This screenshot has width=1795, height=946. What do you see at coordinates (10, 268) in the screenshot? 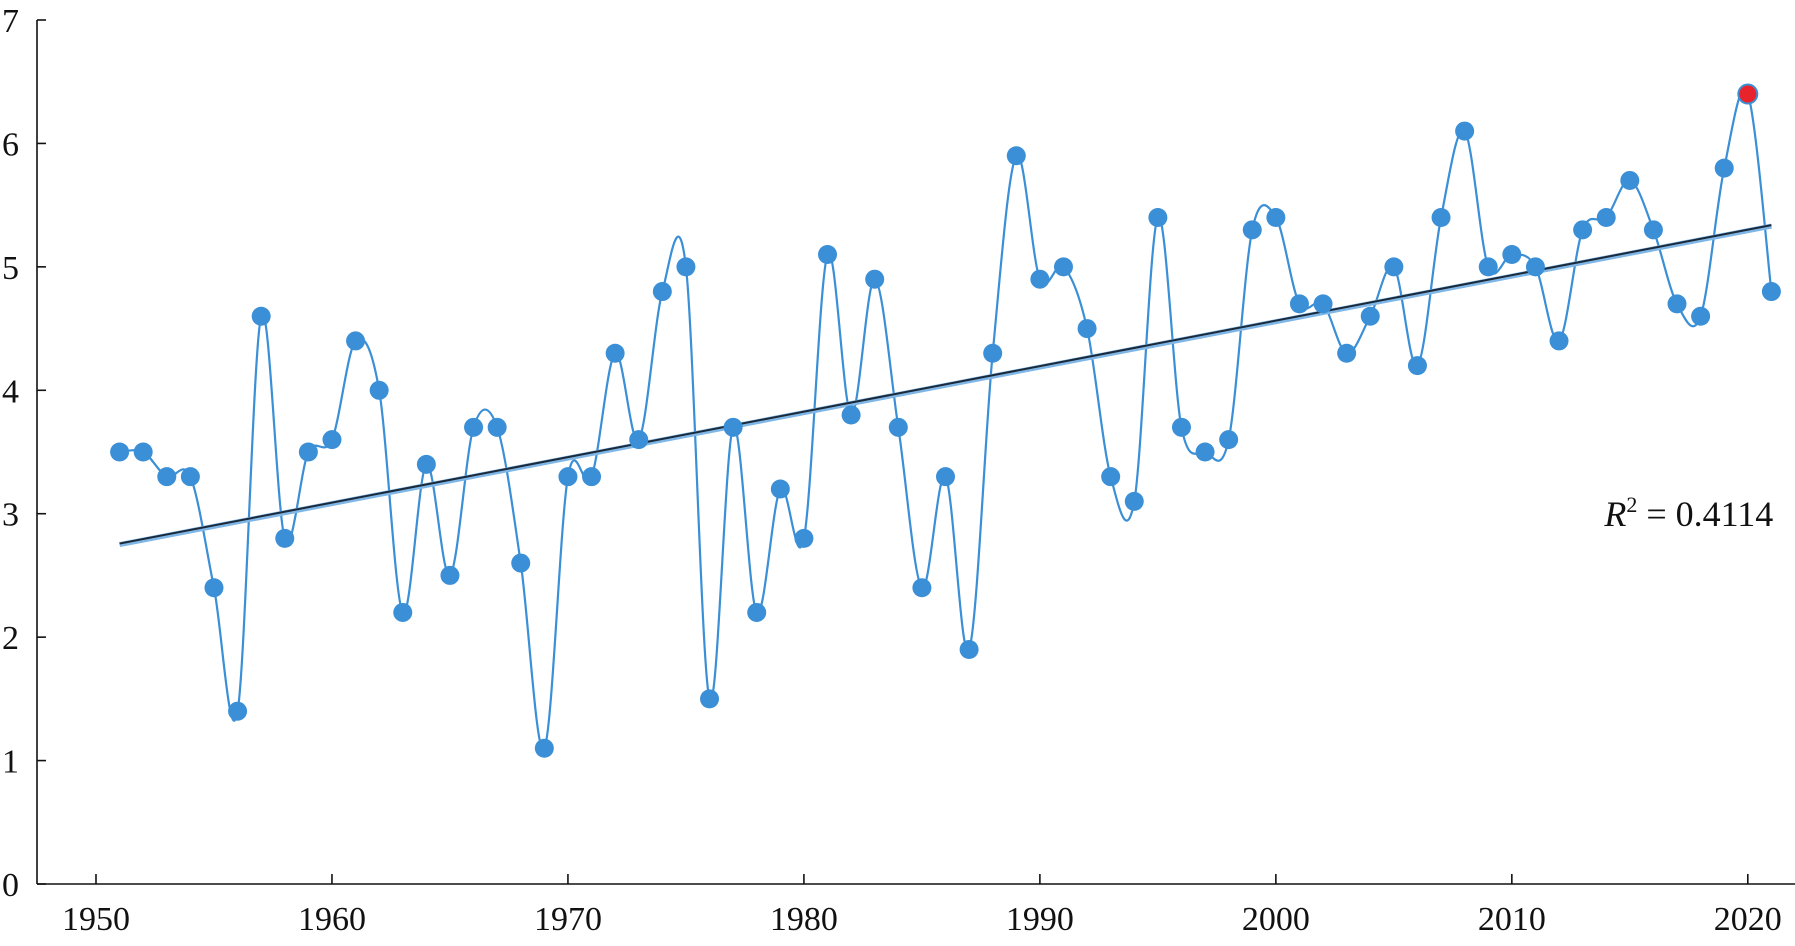
I see `y-tick-label: 5` at bounding box center [10, 268].